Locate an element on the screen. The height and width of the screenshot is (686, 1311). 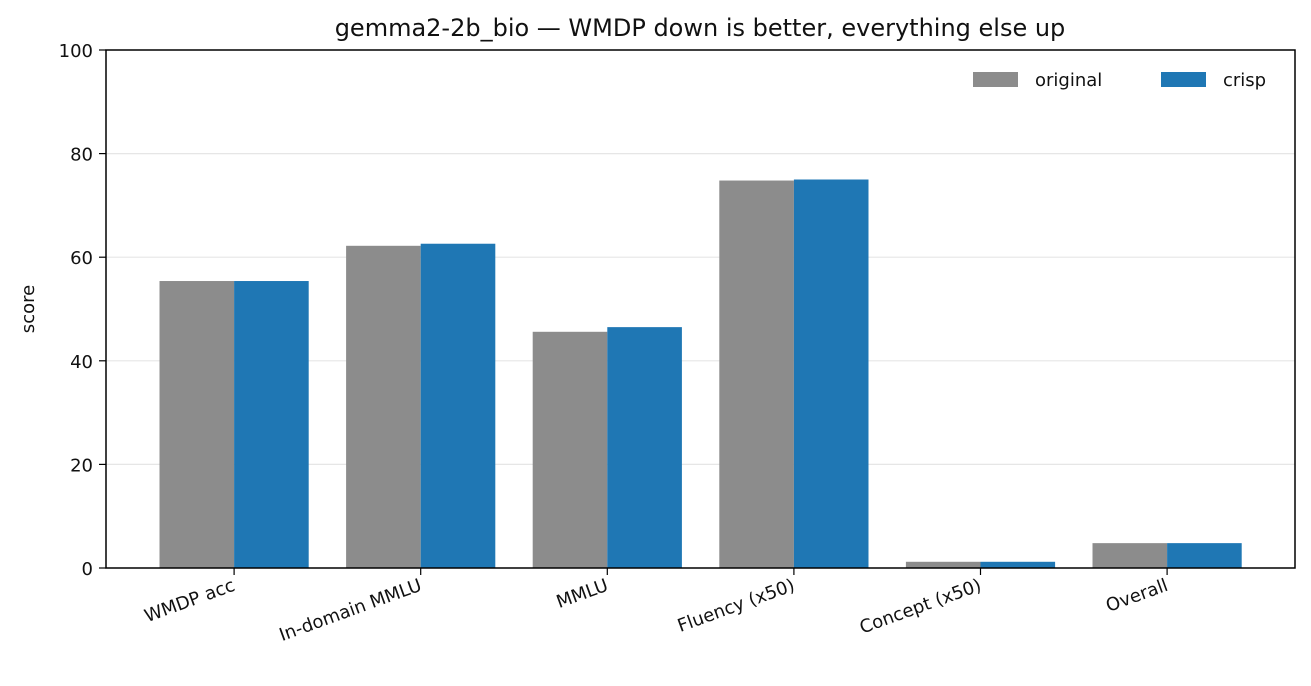
legend-swatch-crisp is located at coordinates (1183, 79).